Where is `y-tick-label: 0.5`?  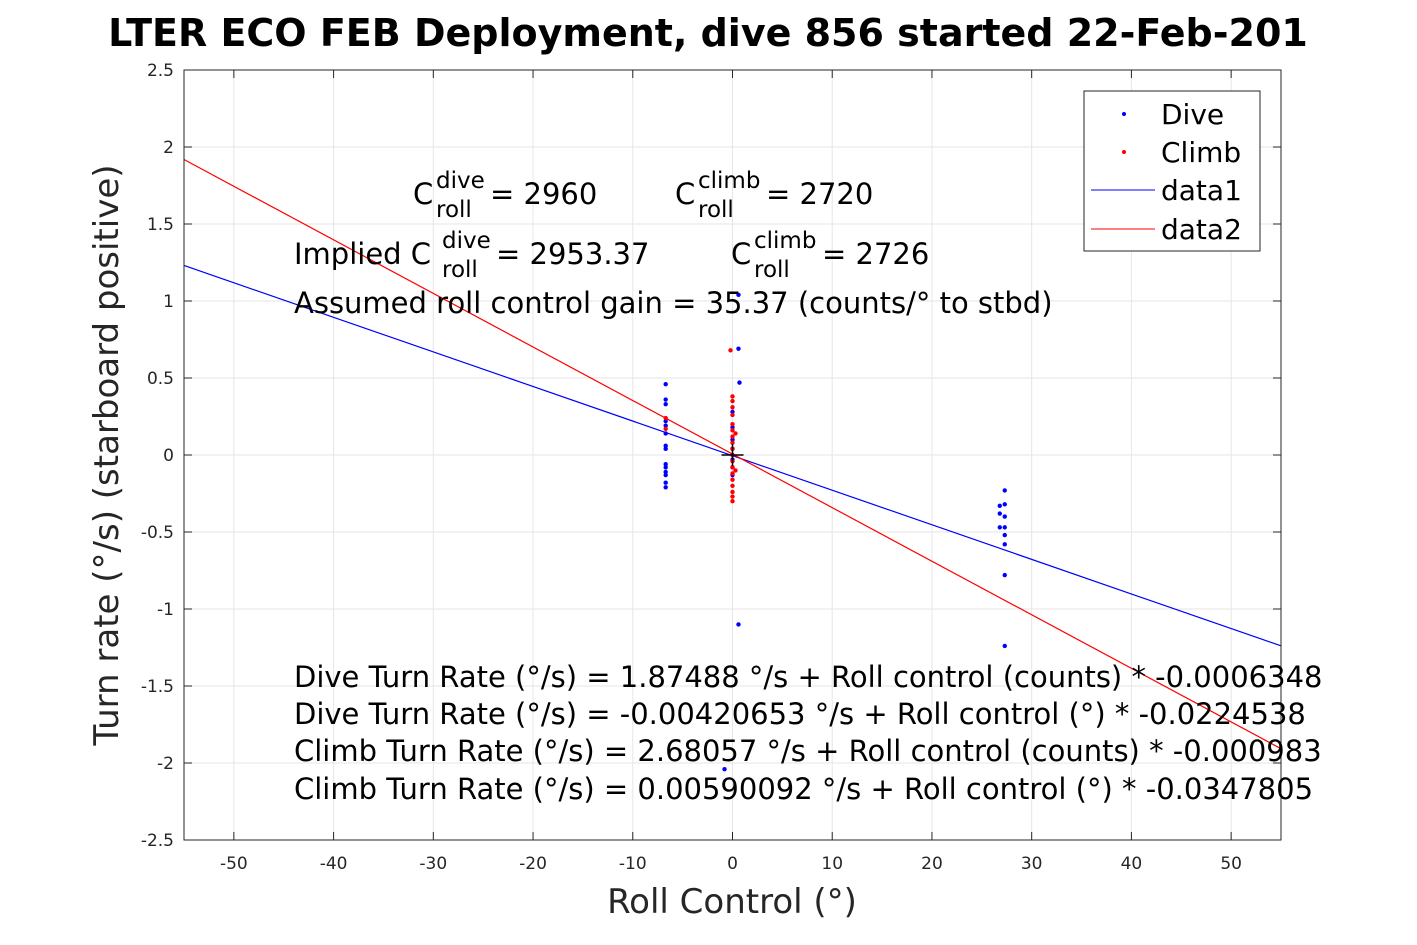 y-tick-label: 0.5 is located at coordinates (160, 379).